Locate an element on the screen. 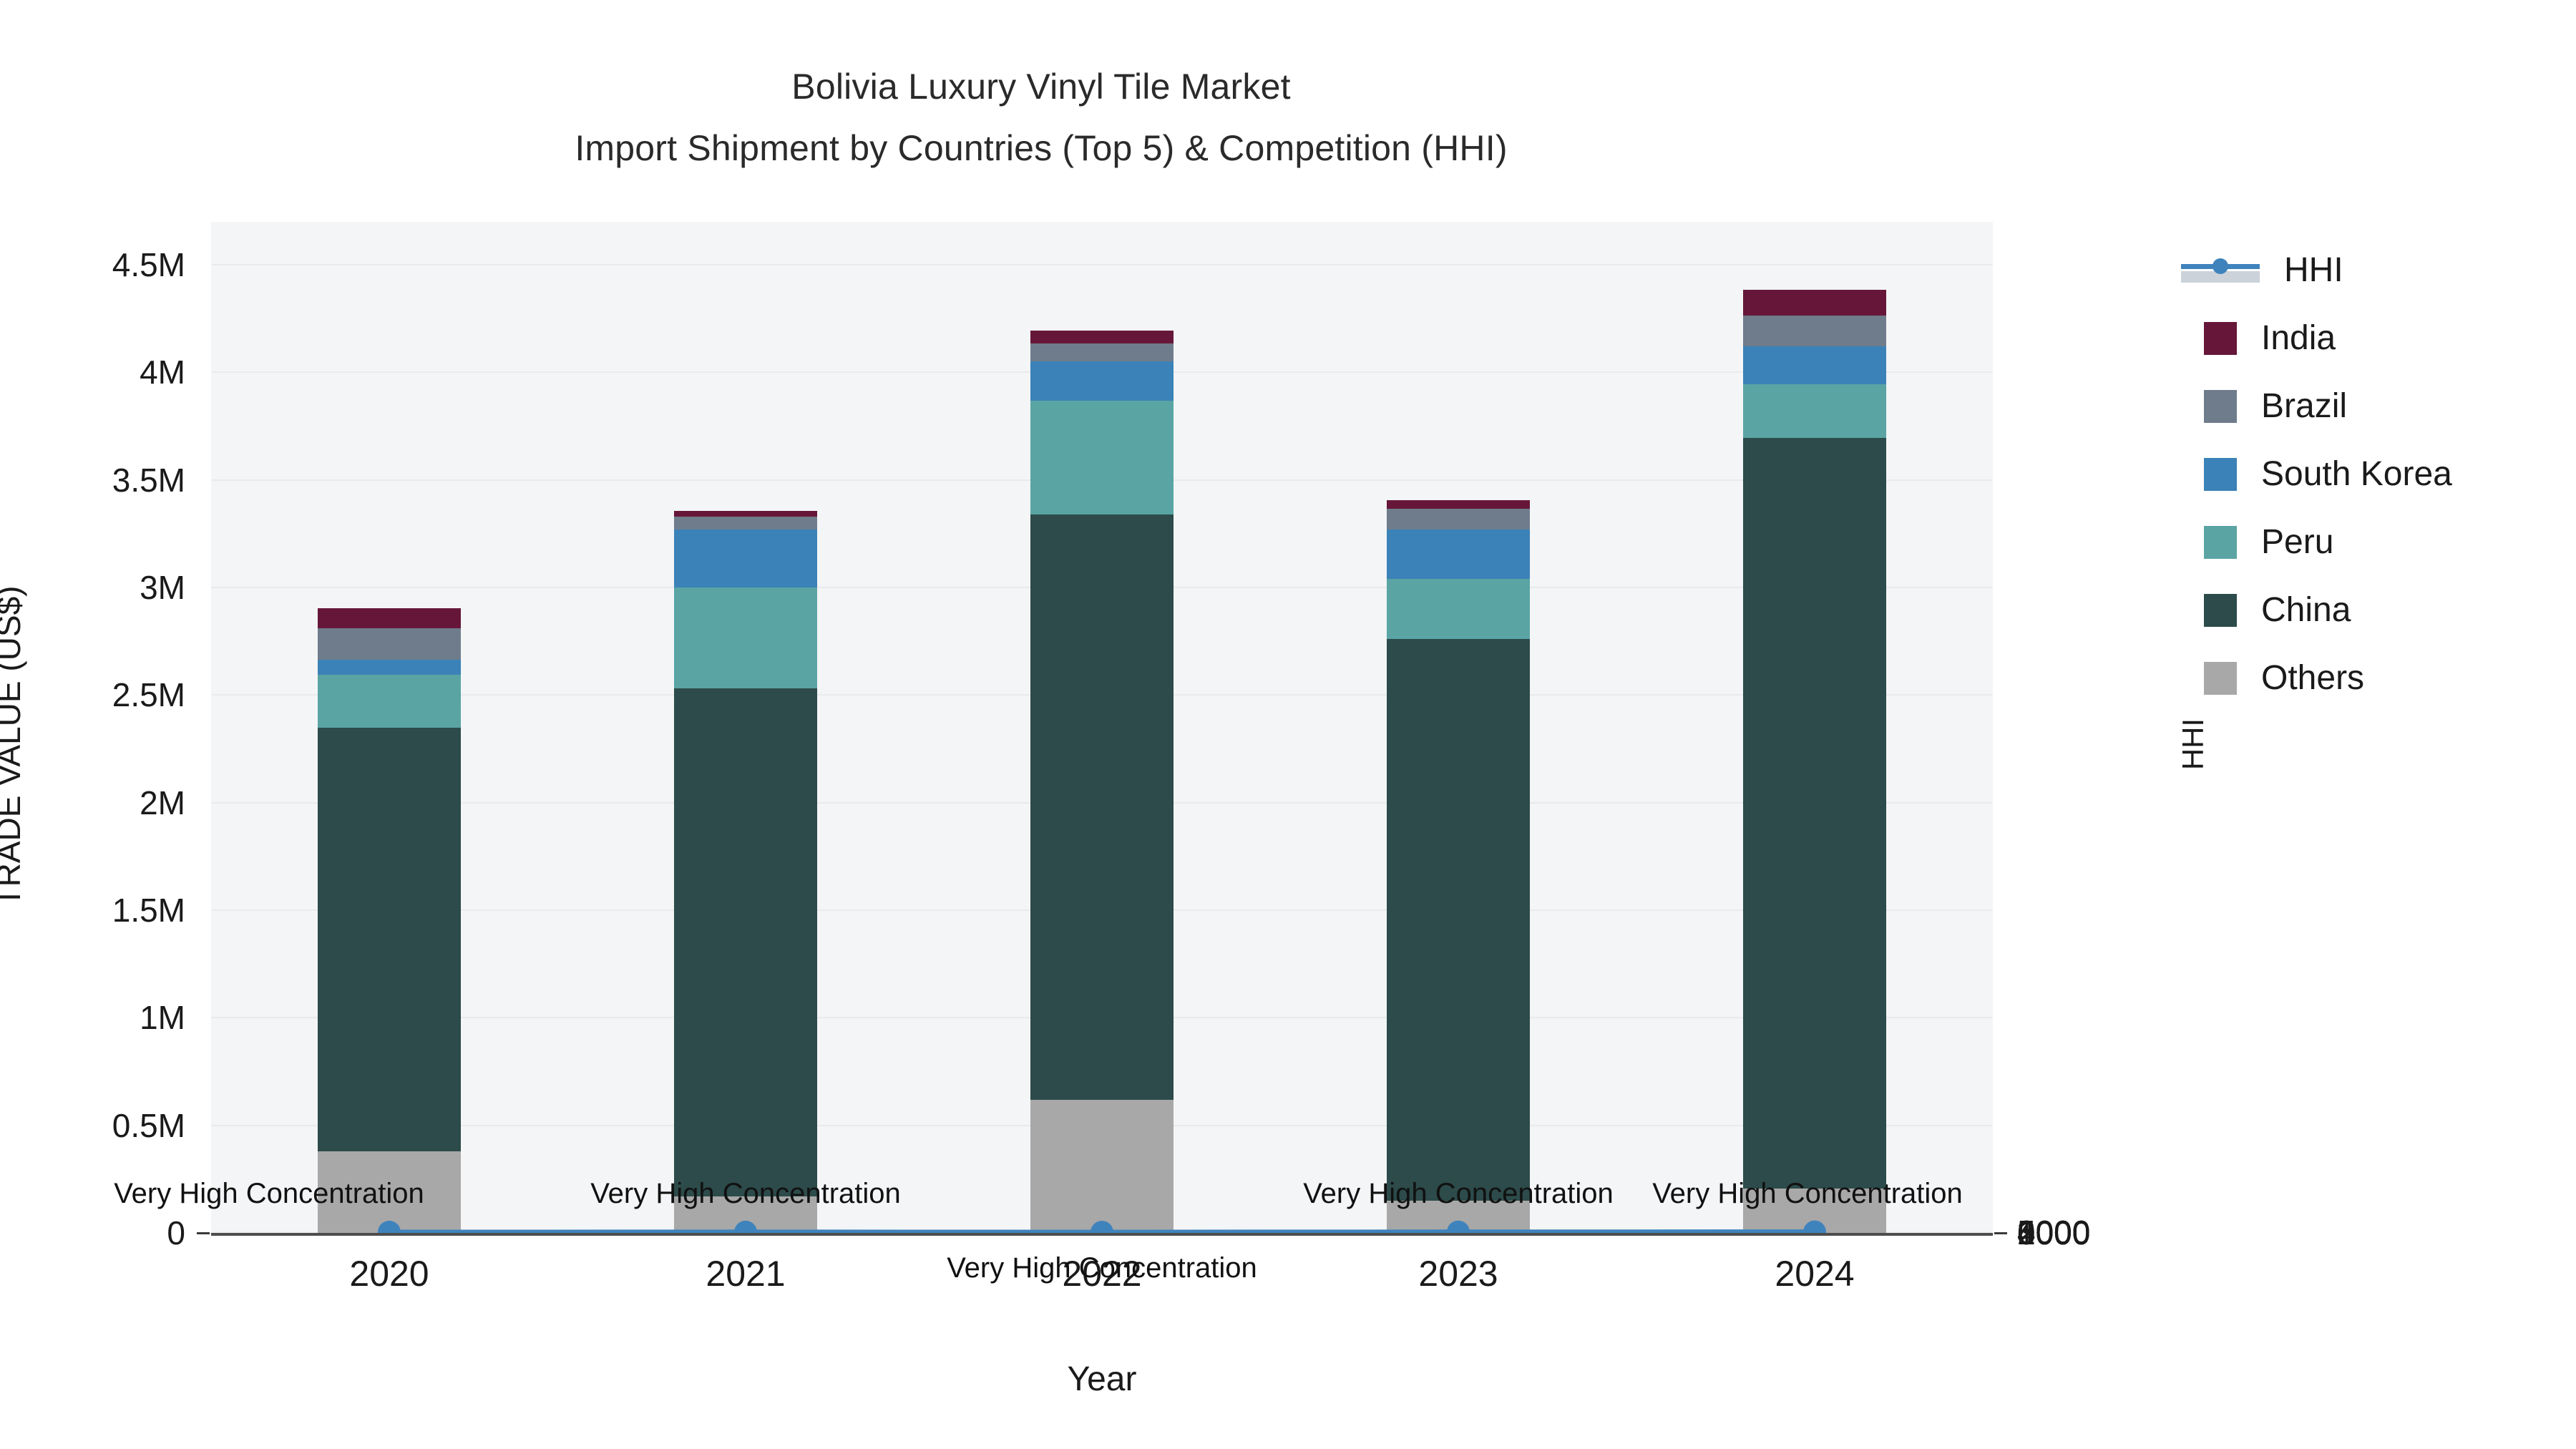 The image size is (2576, 1449). annotation-2021: Very High Concentration is located at coordinates (745, 1193).